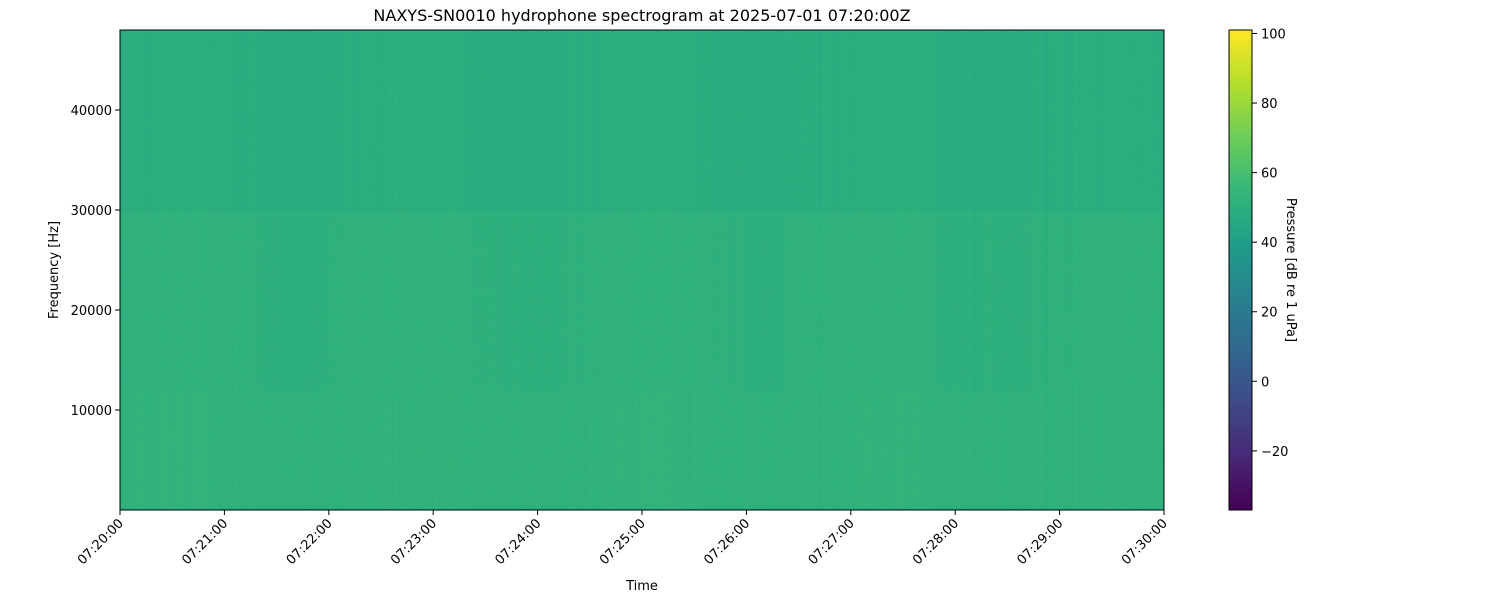 Image resolution: width=1500 pixels, height=600 pixels. What do you see at coordinates (832, 542) in the screenshot?
I see `x-tick-label: 07:27:00` at bounding box center [832, 542].